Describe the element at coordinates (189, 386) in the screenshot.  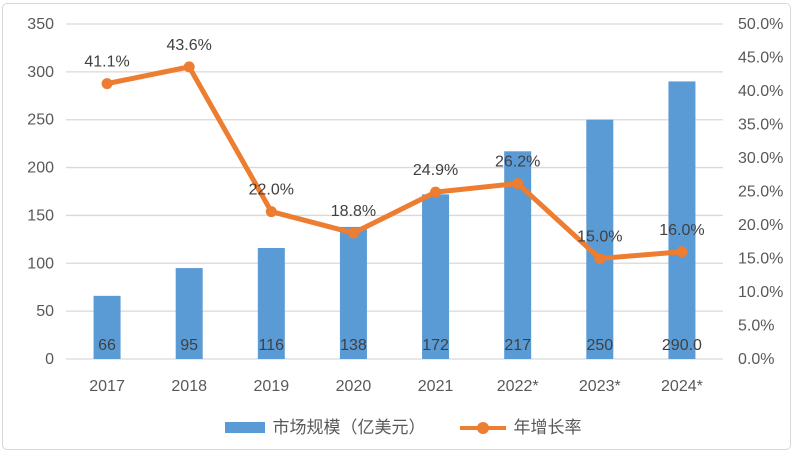
I see `x-axis-label-2018: 2018` at that location.